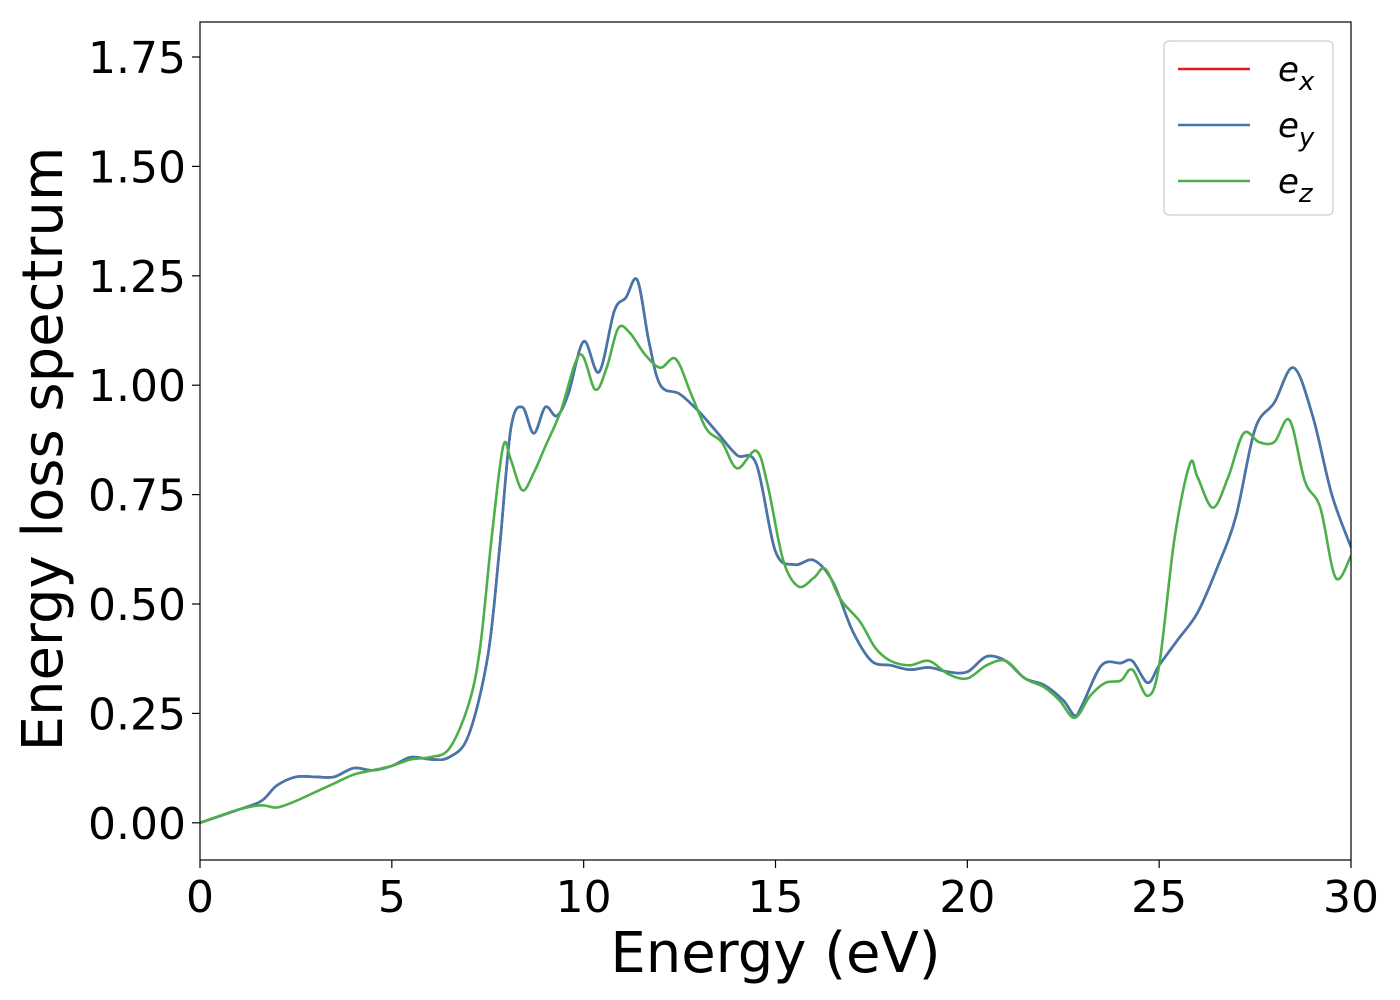 This screenshot has height=1000, width=1400. I want to click on legend-label-subscript: z, so click(1306, 194).